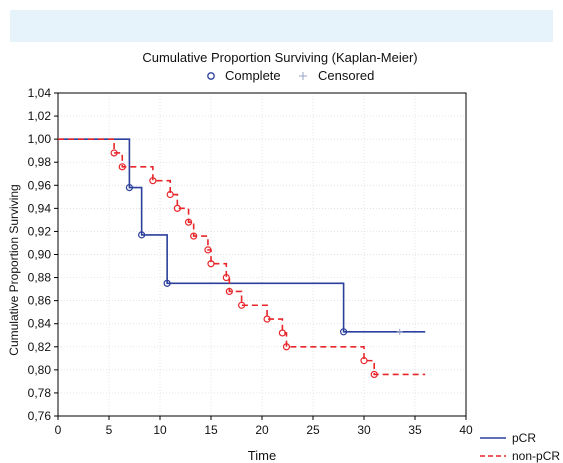 The image size is (563, 463). What do you see at coordinates (40, 116) in the screenshot?
I see `y-tick-label: 1,02` at bounding box center [40, 116].